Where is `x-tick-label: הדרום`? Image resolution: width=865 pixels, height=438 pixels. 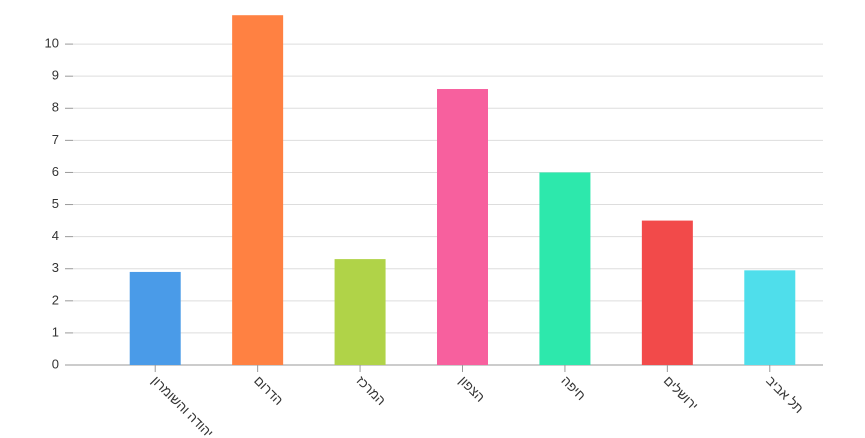
x-tick-label: הדרום is located at coordinates (268, 390).